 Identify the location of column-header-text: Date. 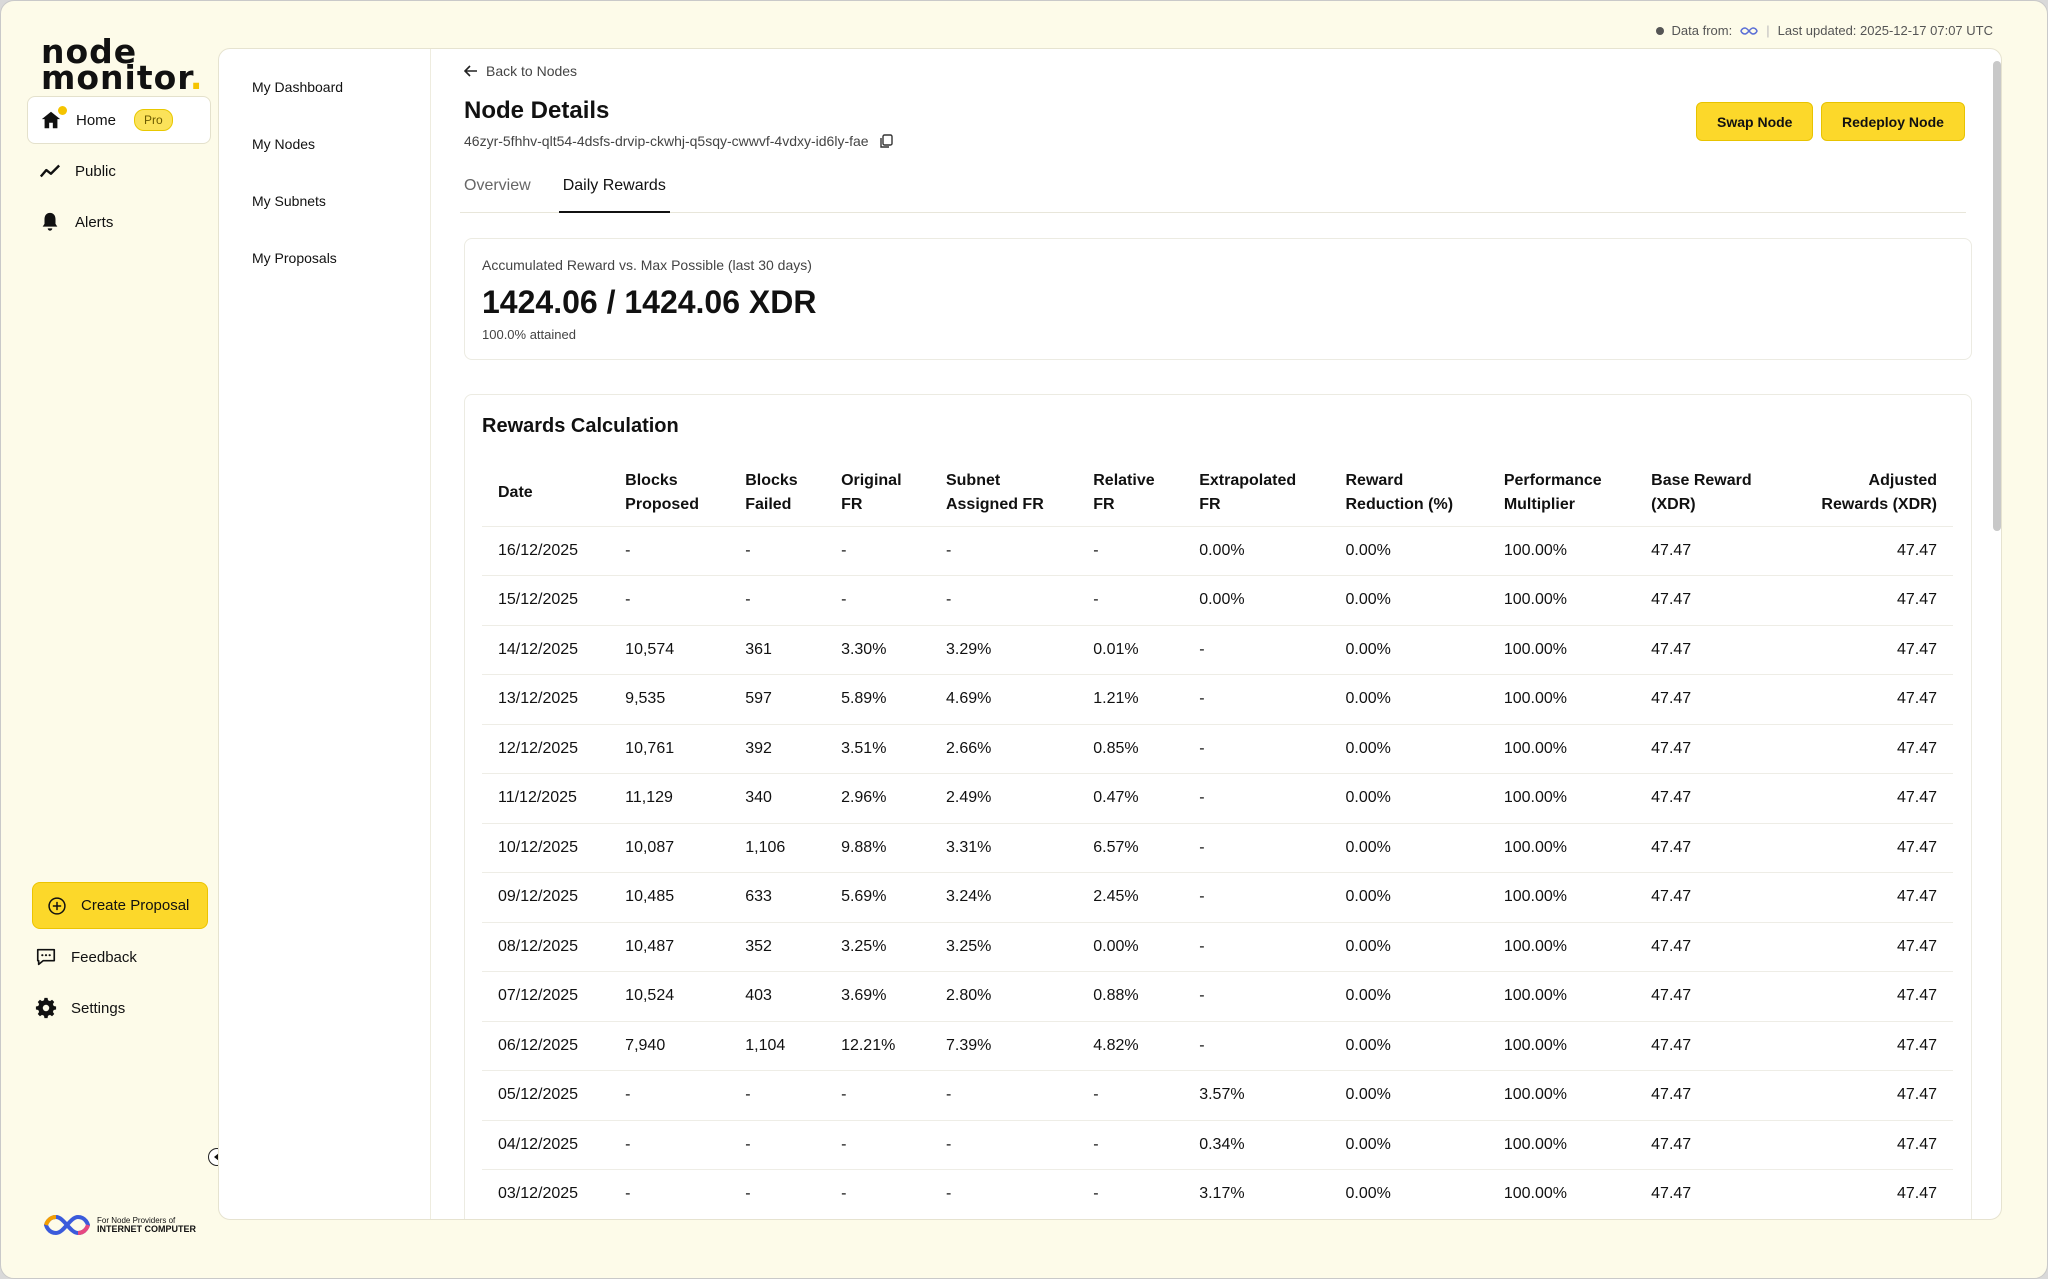
(515, 492).